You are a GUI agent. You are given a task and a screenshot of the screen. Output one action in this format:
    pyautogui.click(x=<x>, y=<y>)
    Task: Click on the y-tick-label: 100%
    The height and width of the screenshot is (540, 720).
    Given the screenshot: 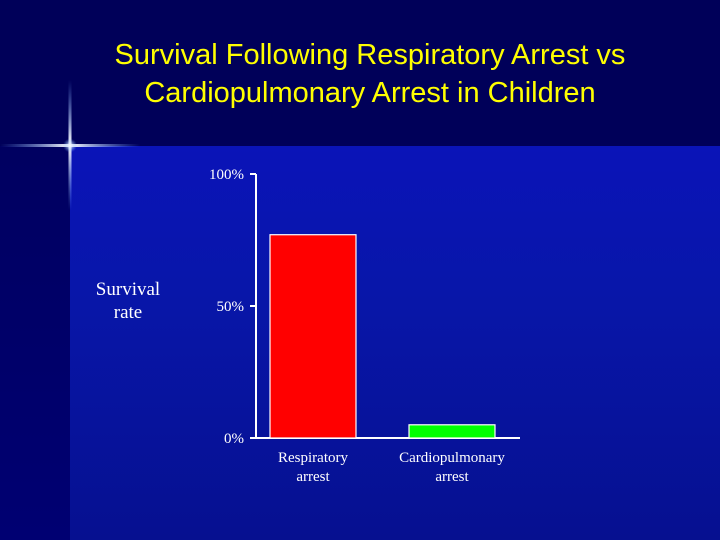 What is the action you would take?
    pyautogui.click(x=226, y=175)
    